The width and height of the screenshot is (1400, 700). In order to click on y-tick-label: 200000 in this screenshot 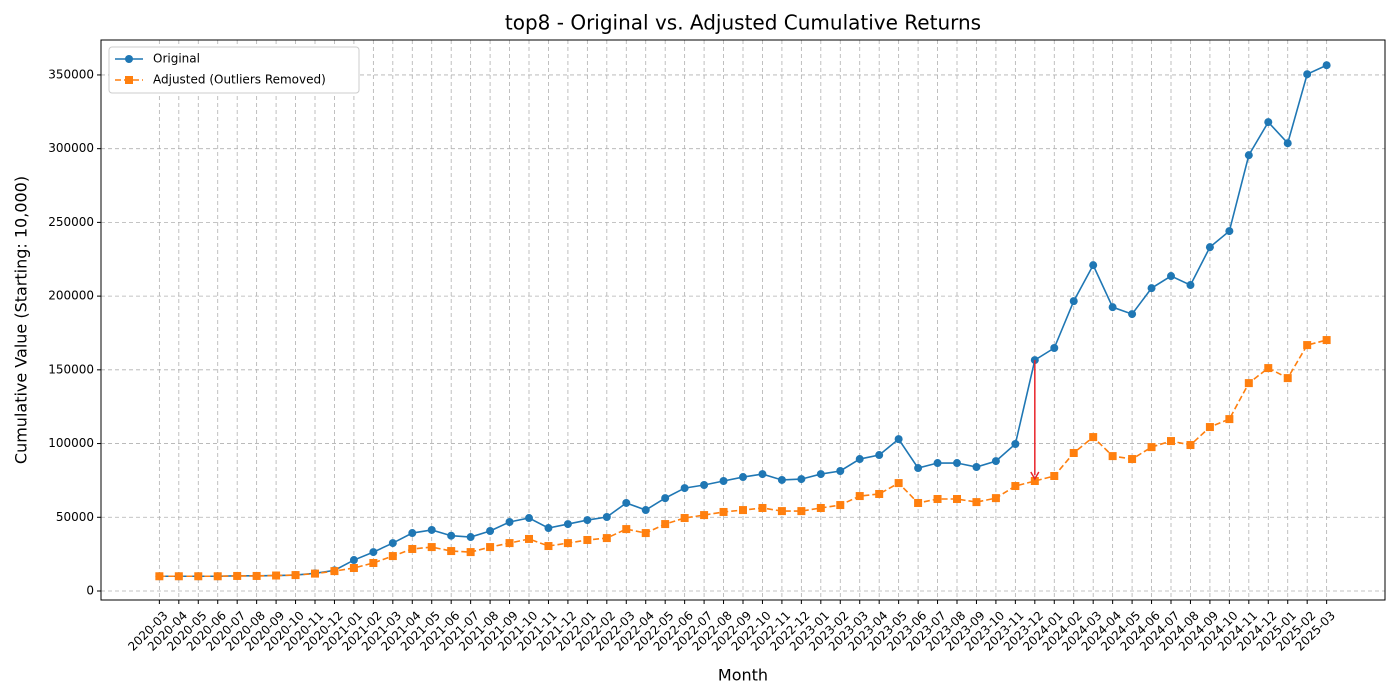, I will do `click(71, 296)`.